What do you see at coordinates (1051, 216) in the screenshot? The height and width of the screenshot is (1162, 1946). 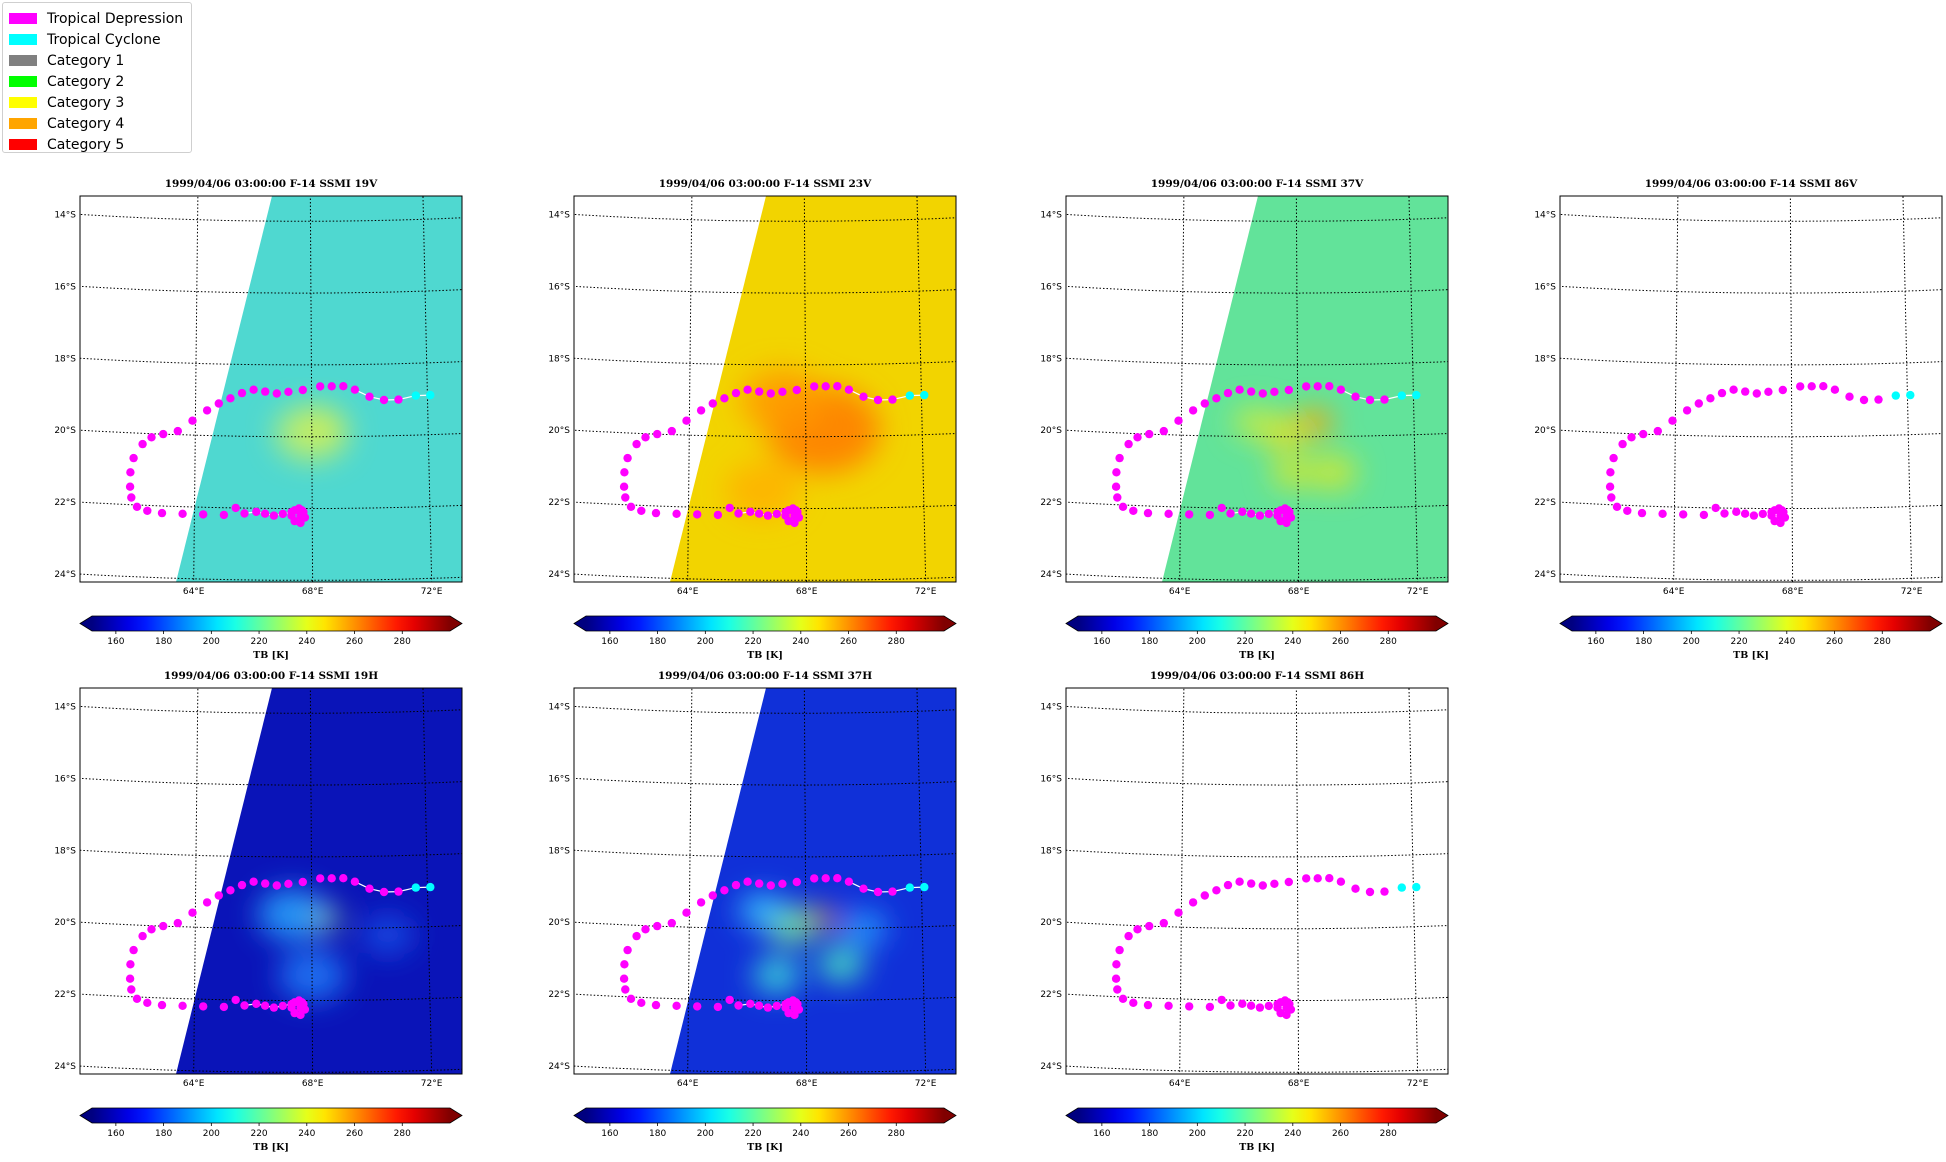 I see `latitude-label: 14°S` at bounding box center [1051, 216].